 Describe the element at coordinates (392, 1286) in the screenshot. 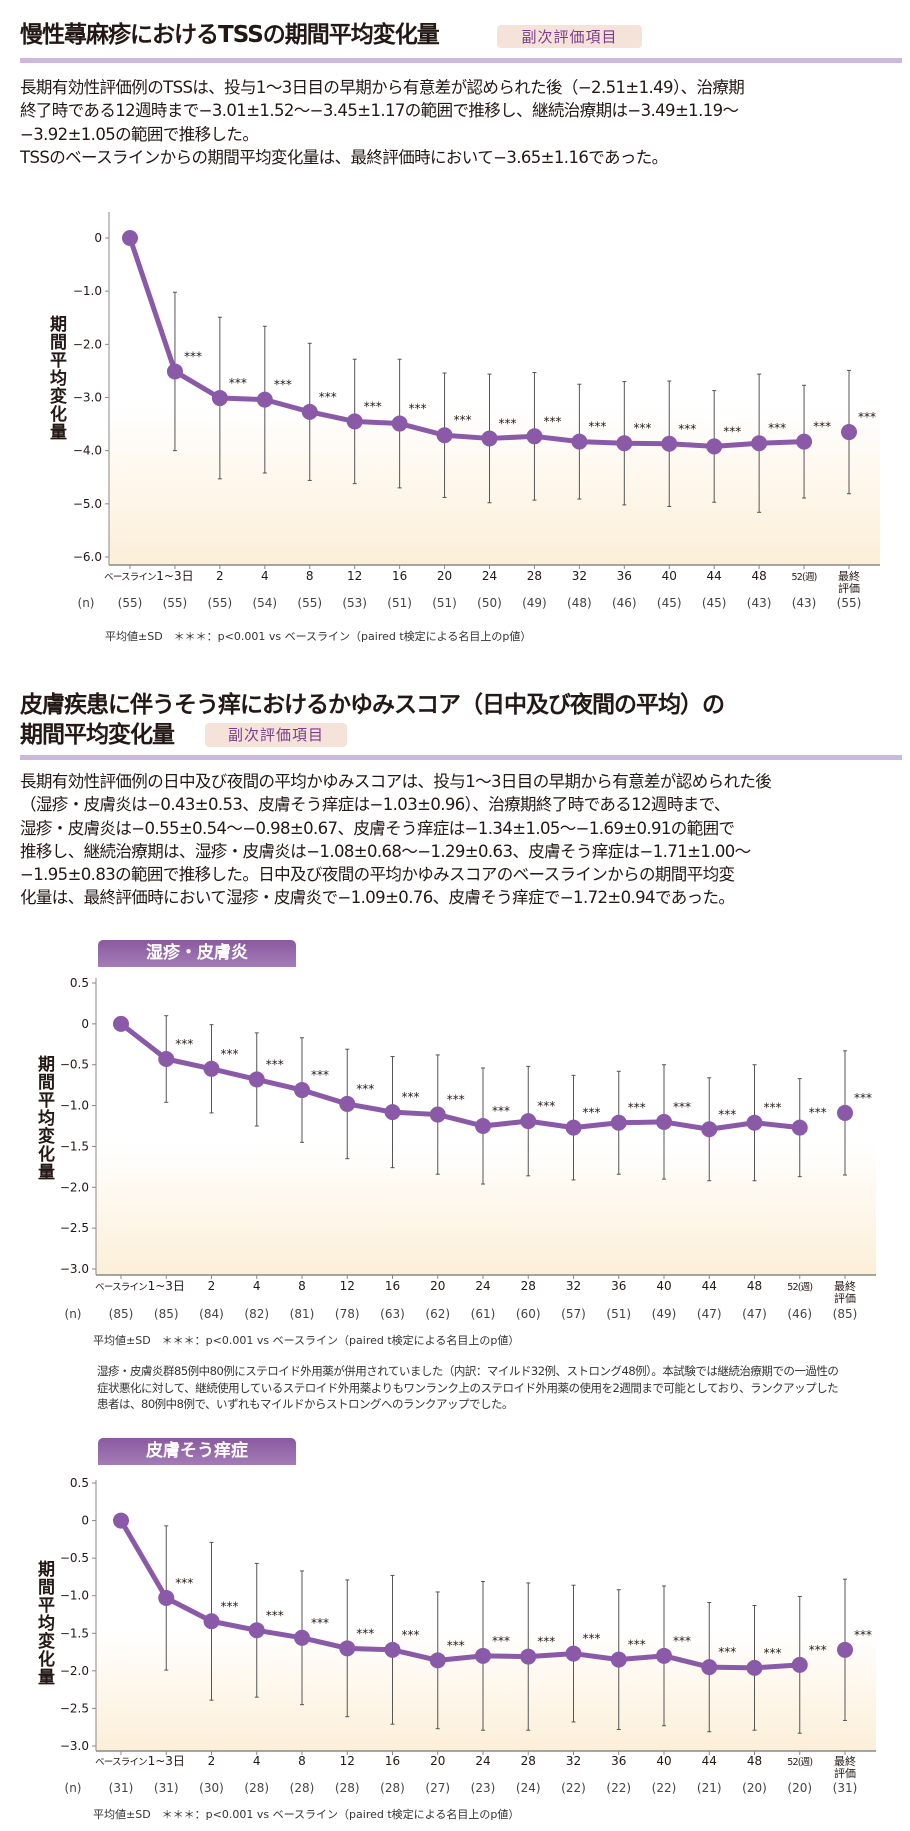

I see `x-tick-label: 16` at that location.